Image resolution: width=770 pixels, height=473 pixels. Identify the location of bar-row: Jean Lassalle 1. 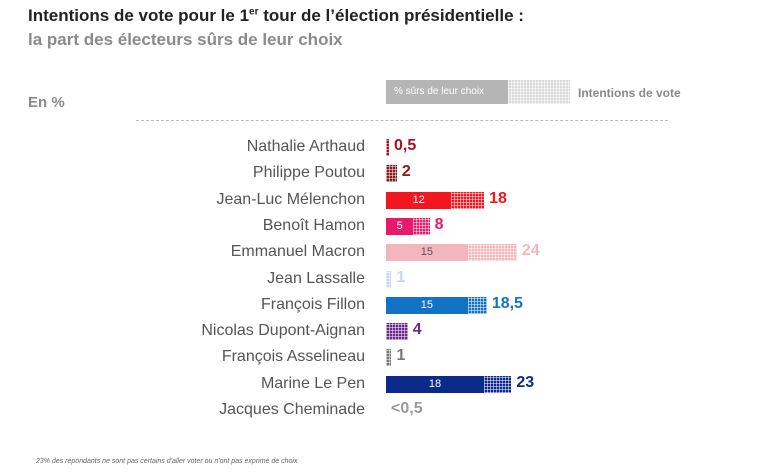
(385, 280).